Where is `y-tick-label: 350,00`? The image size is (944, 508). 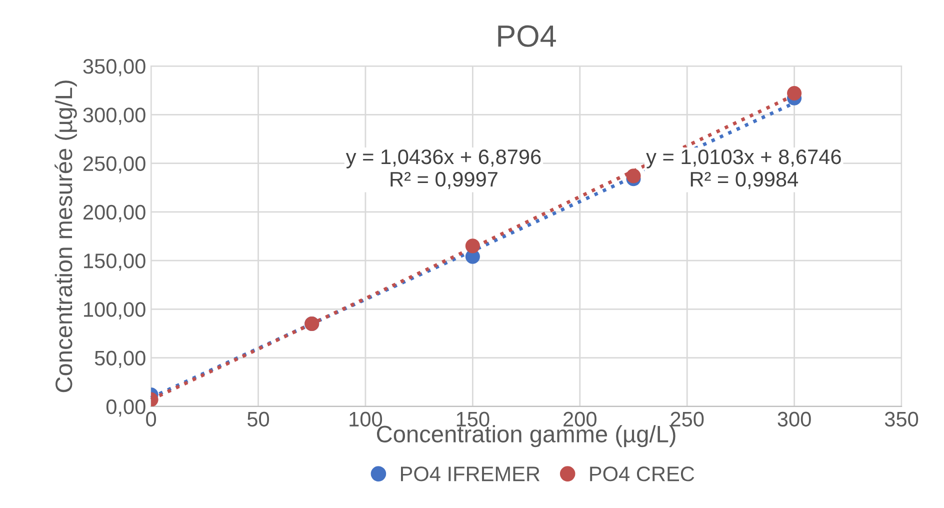 y-tick-label: 350,00 is located at coordinates (114, 67).